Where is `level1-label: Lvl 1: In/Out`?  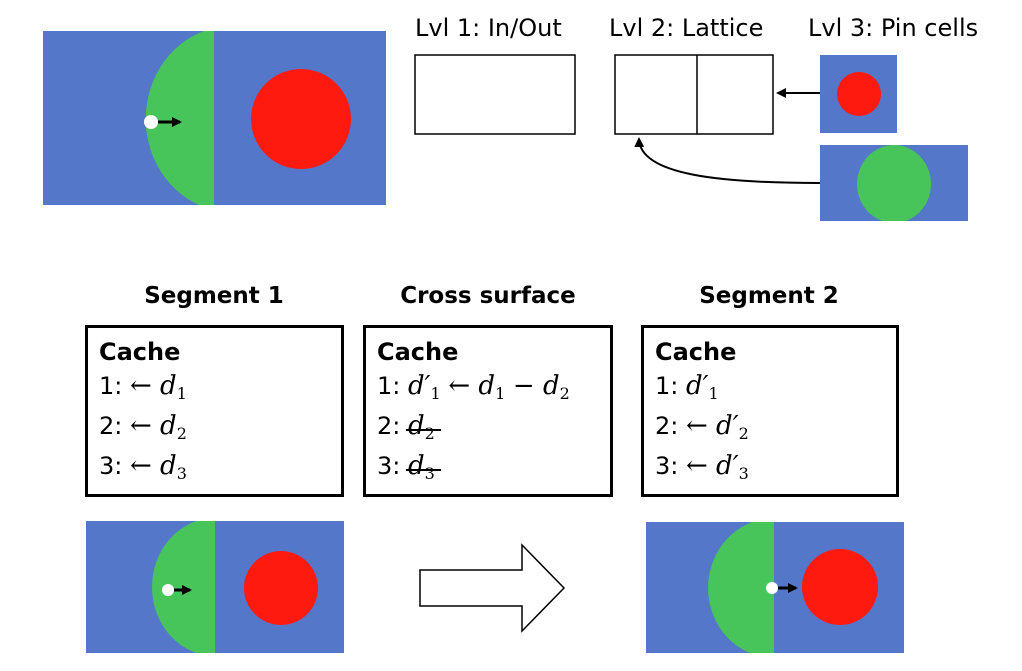 level1-label: Lvl 1: In/Out is located at coordinates (488, 28).